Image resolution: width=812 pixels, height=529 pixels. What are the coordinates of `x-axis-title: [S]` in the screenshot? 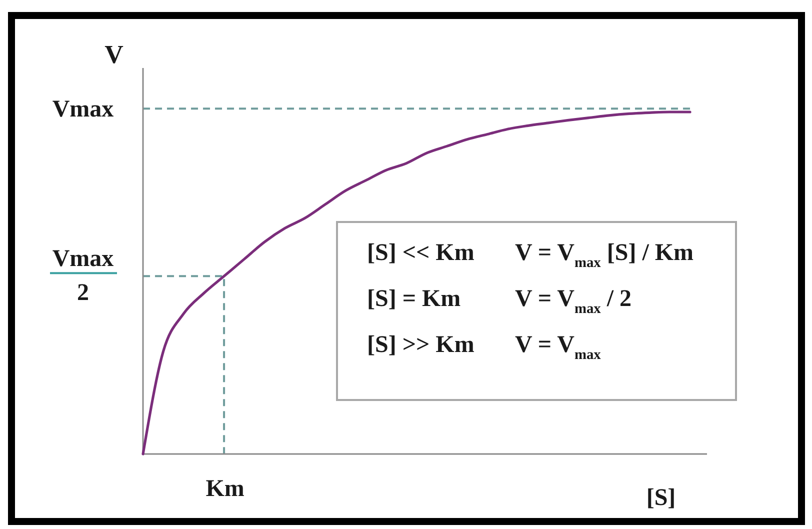 It's located at (661, 498).